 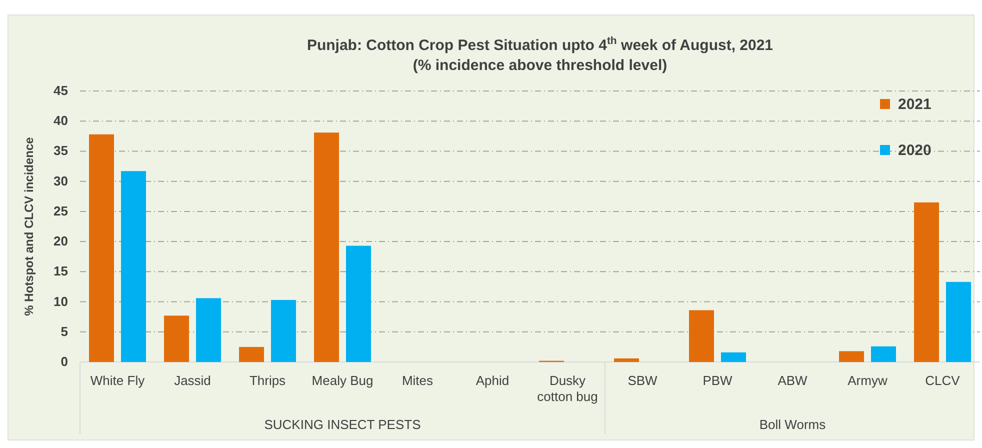 What do you see at coordinates (192, 380) in the screenshot?
I see `x-tick-label: Jassid` at bounding box center [192, 380].